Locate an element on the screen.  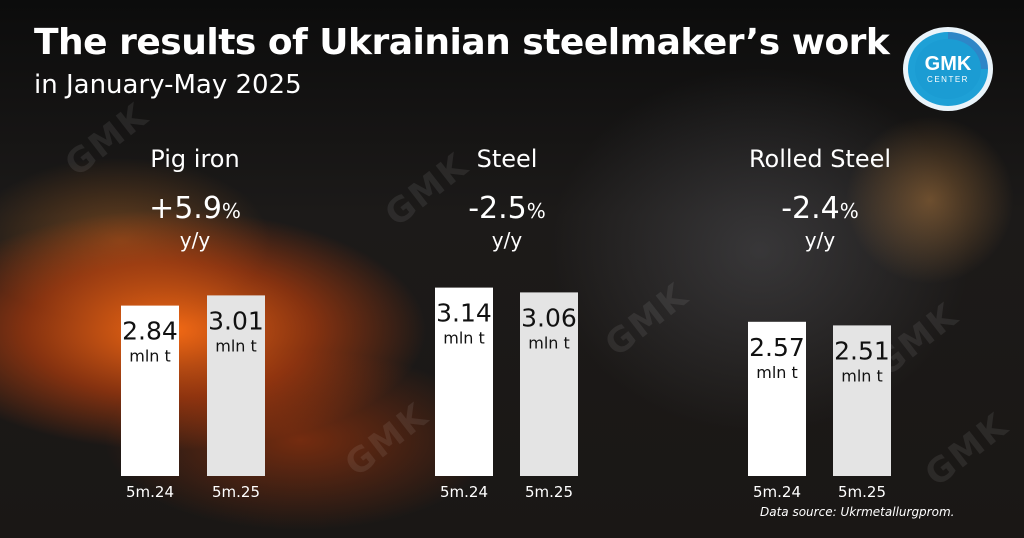
logo-badge: GMK CENTER is located at coordinates (948, 69).